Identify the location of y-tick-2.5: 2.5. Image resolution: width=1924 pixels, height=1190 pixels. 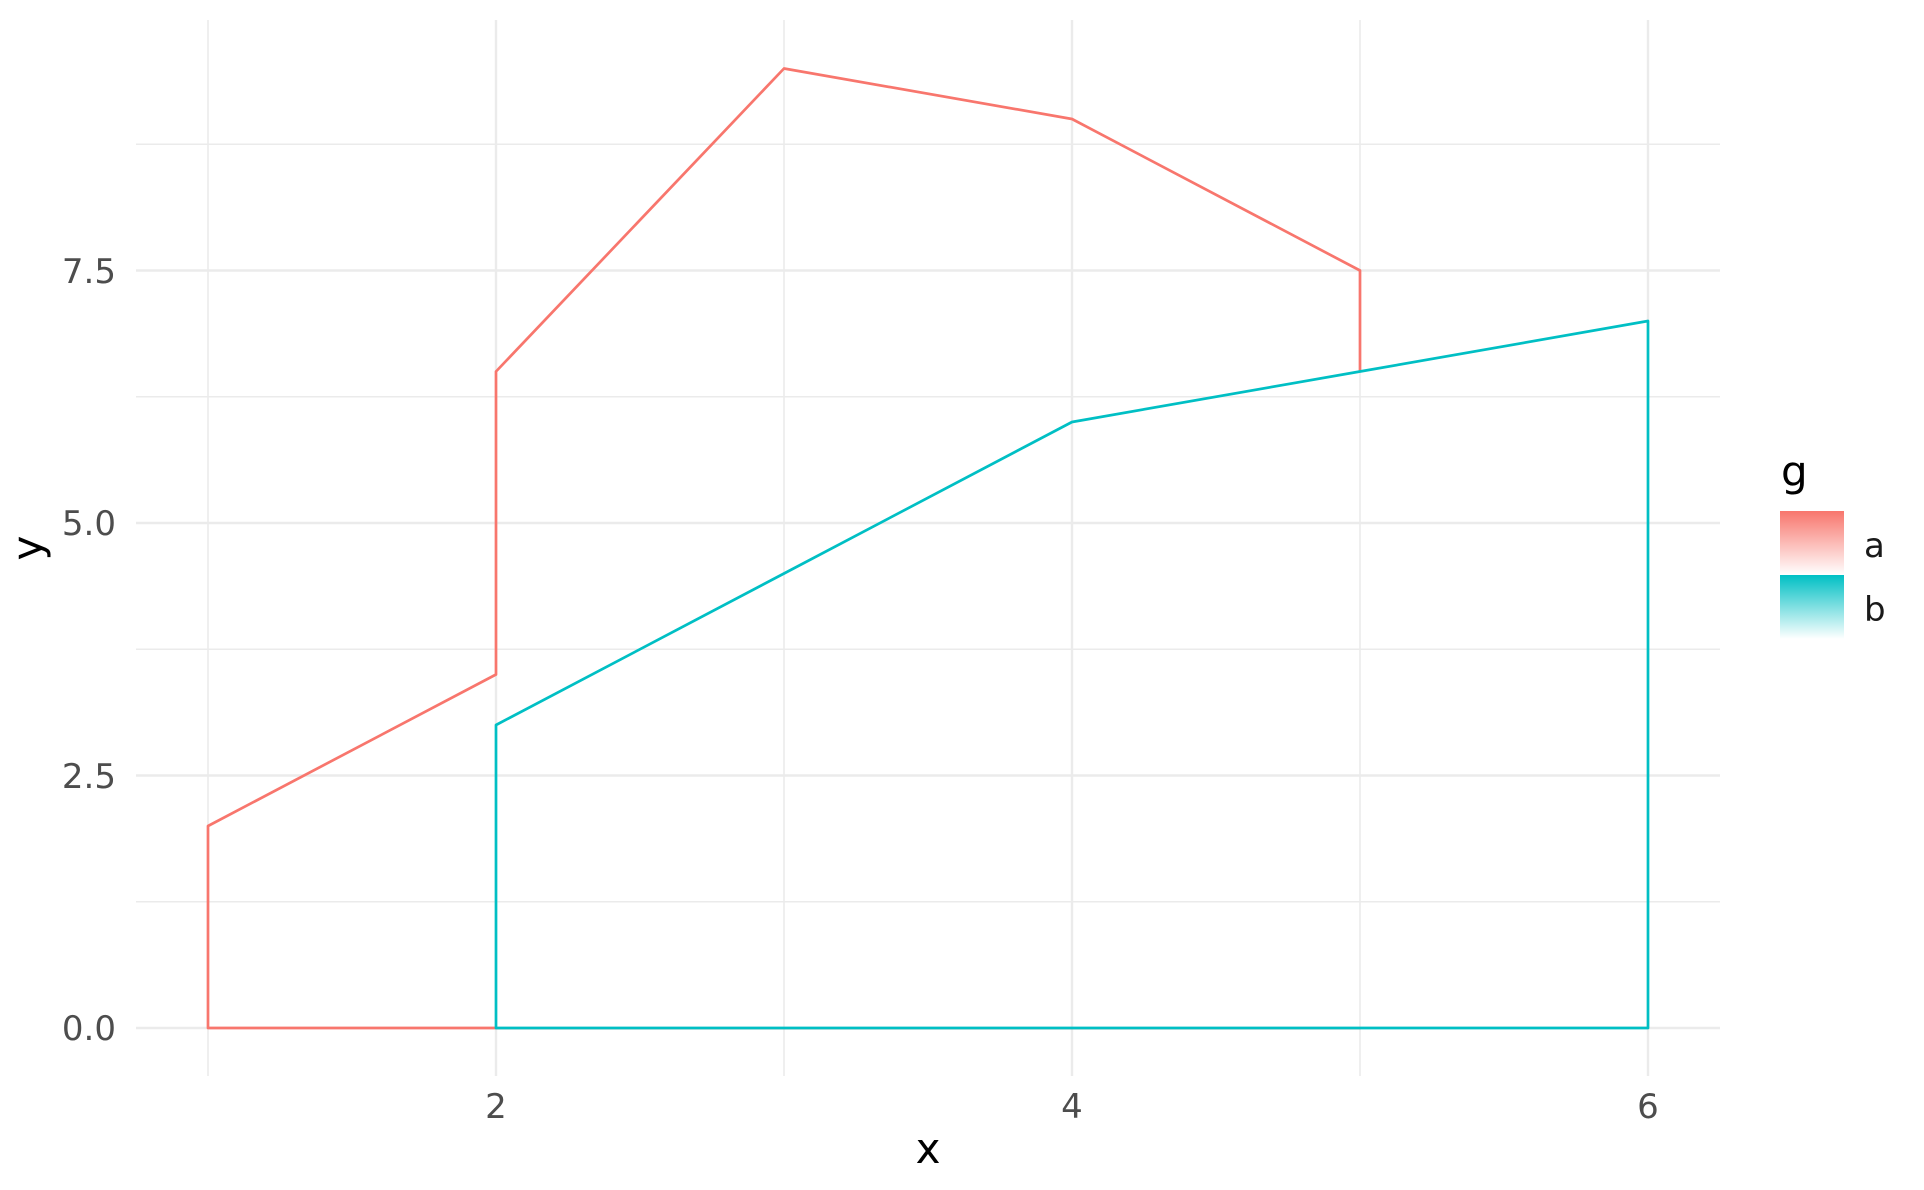
(89, 777).